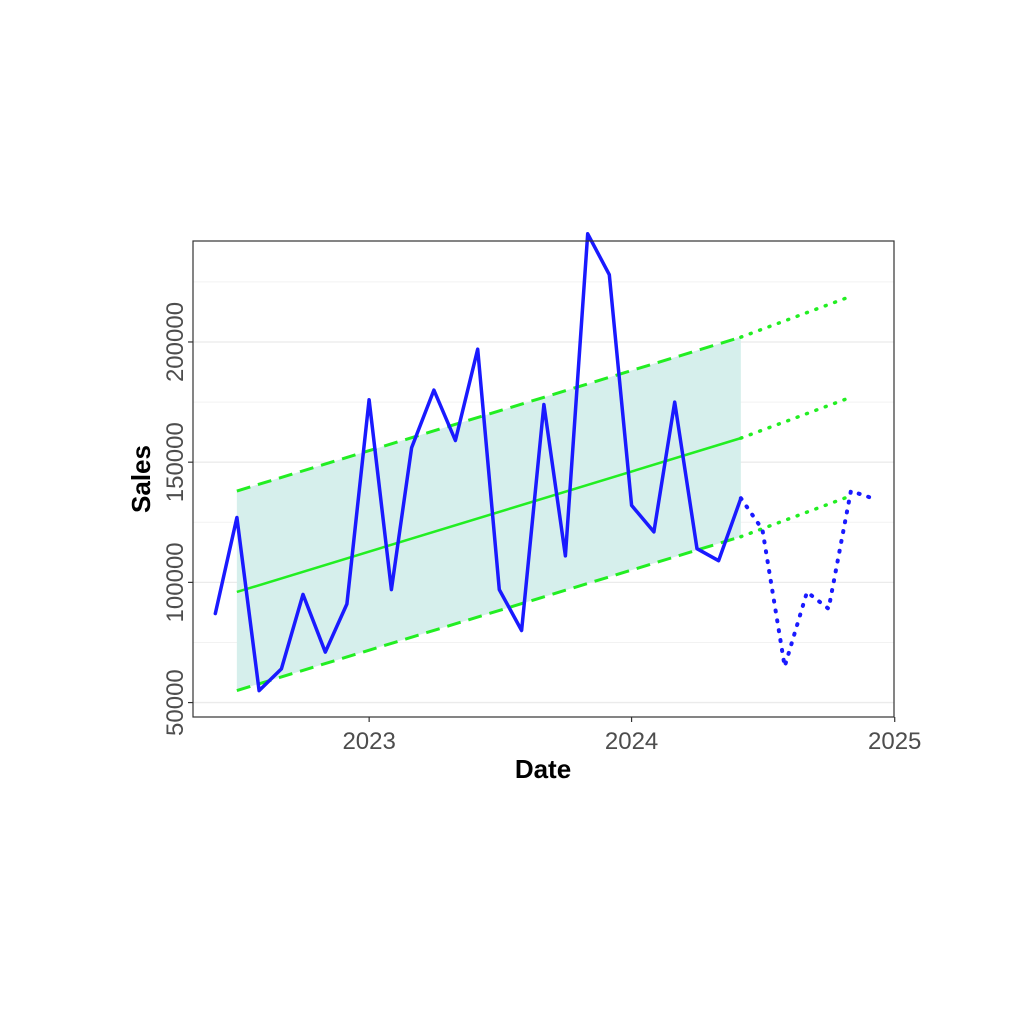  What do you see at coordinates (543, 769) in the screenshot?
I see `x-axis-title: Date` at bounding box center [543, 769].